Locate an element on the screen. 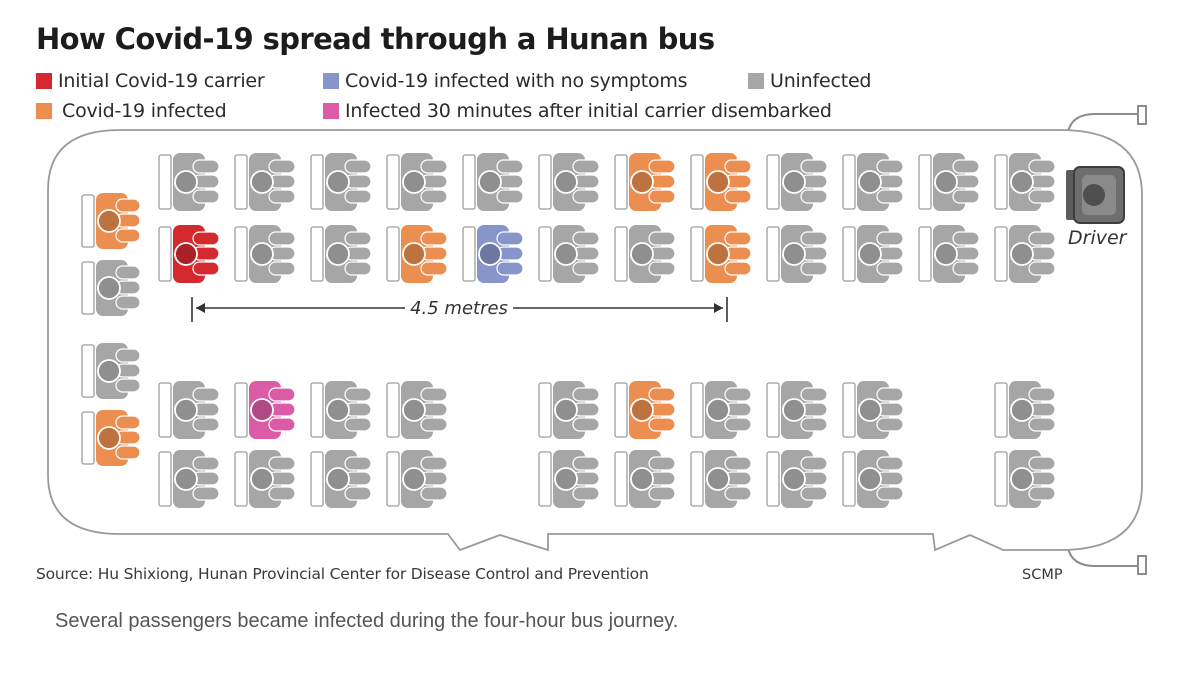 Image resolution: width=1200 pixels, height=676 pixels. legend-label-infected: Covid-19 infected is located at coordinates (144, 111).